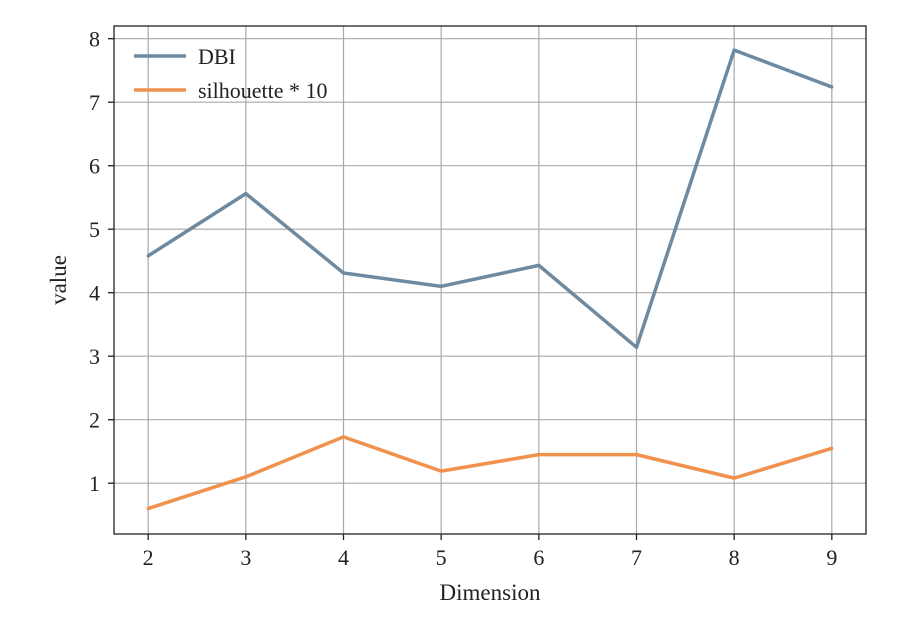 The image size is (916, 617). Describe the element at coordinates (94, 262) in the screenshot. I see `y-tick-labels: 1 2 3 4 5 6 7 8` at that location.